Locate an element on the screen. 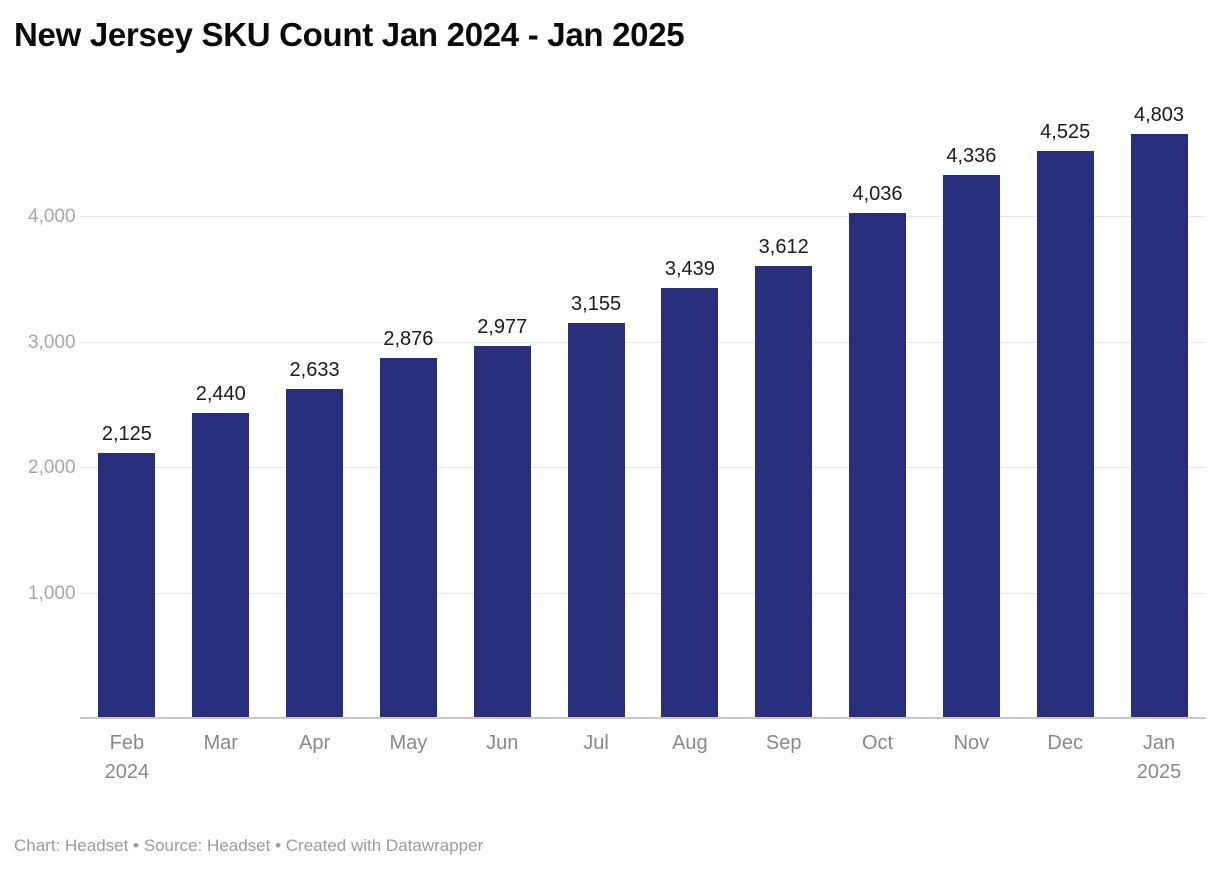 Image resolution: width=1220 pixels, height=870 pixels. bar-group-jul: 3,155 is located at coordinates (596, 412).